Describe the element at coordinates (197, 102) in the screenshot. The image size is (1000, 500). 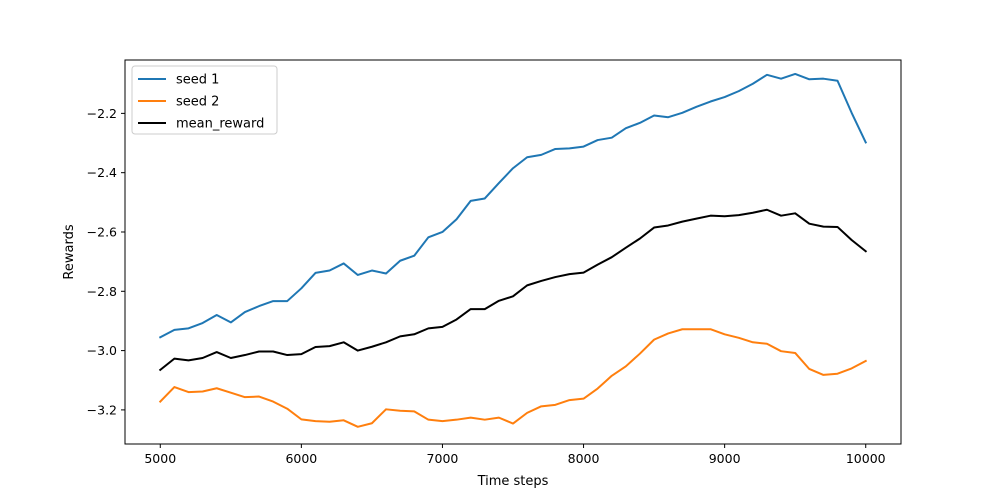
I see `legend-label: seed 2` at that location.